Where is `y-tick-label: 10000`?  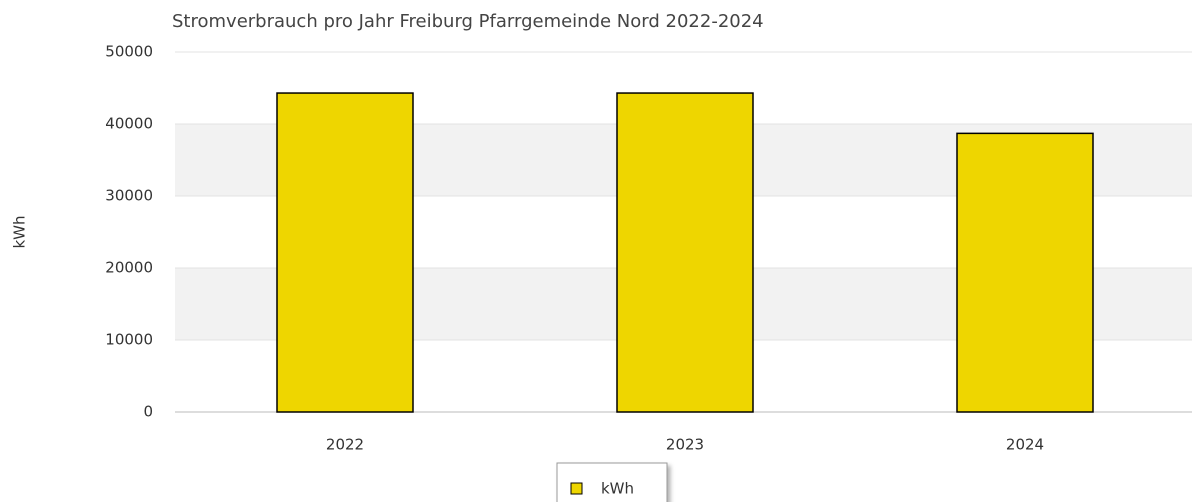
y-tick-label: 10000 is located at coordinates (129, 340).